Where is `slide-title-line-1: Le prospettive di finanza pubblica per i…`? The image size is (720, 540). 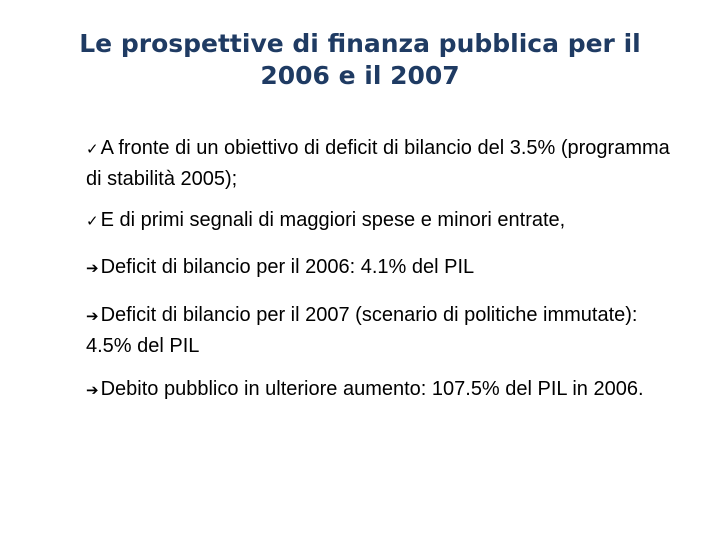
slide-title-line-1: Le prospettive di finanza pubblica per i… is located at coordinates (360, 43).